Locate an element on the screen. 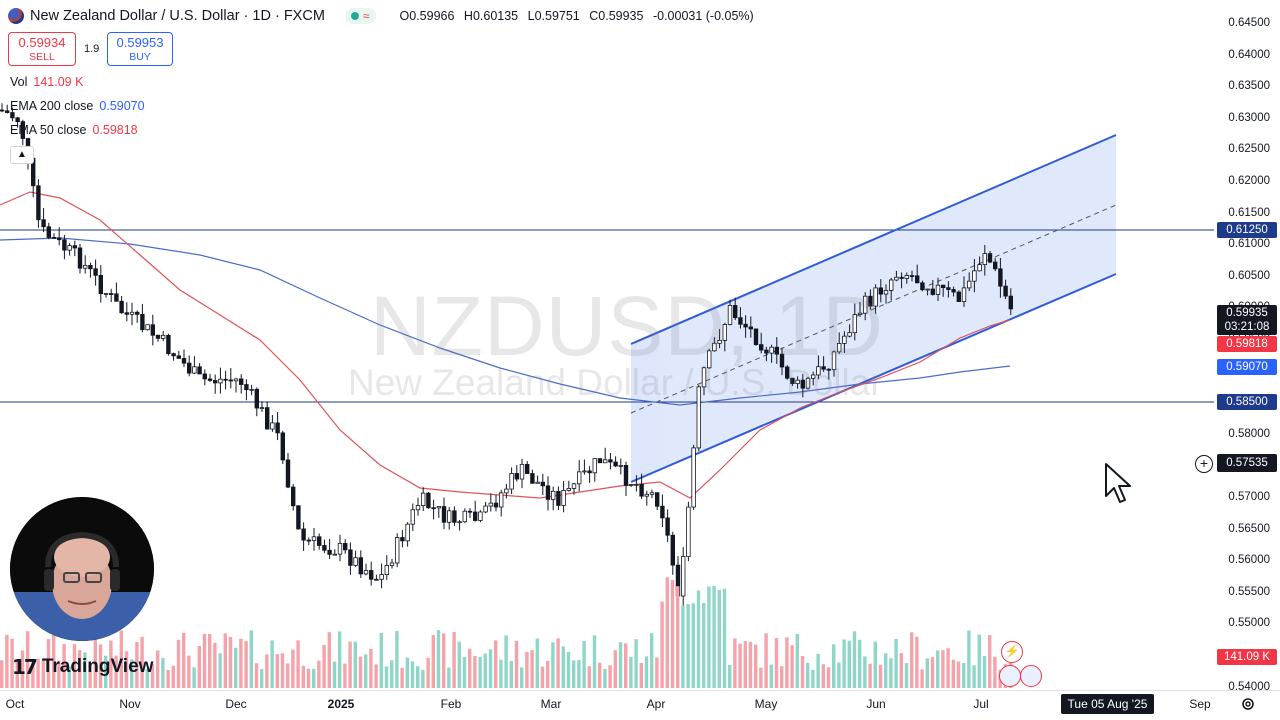 This screenshot has width=1280, height=720. time-tick-label: Feb is located at coordinates (451, 704).